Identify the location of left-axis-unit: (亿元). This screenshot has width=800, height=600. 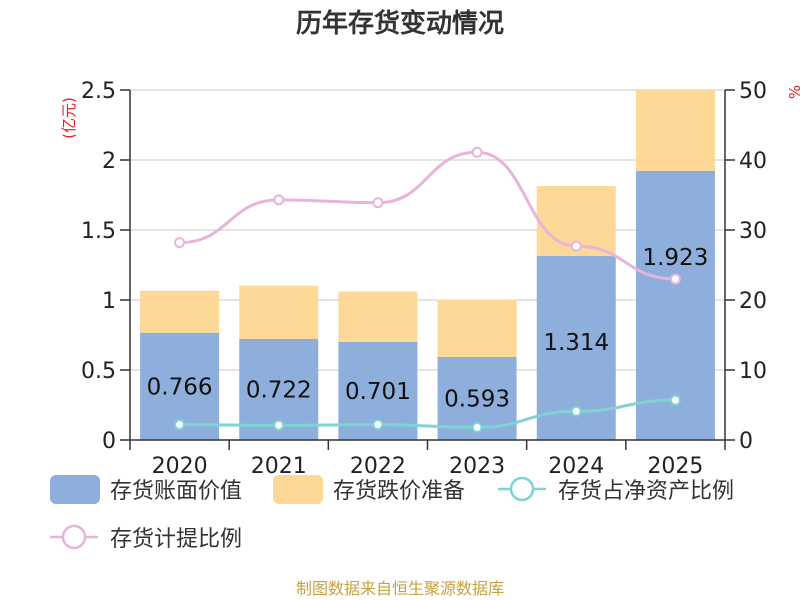
(69, 118).